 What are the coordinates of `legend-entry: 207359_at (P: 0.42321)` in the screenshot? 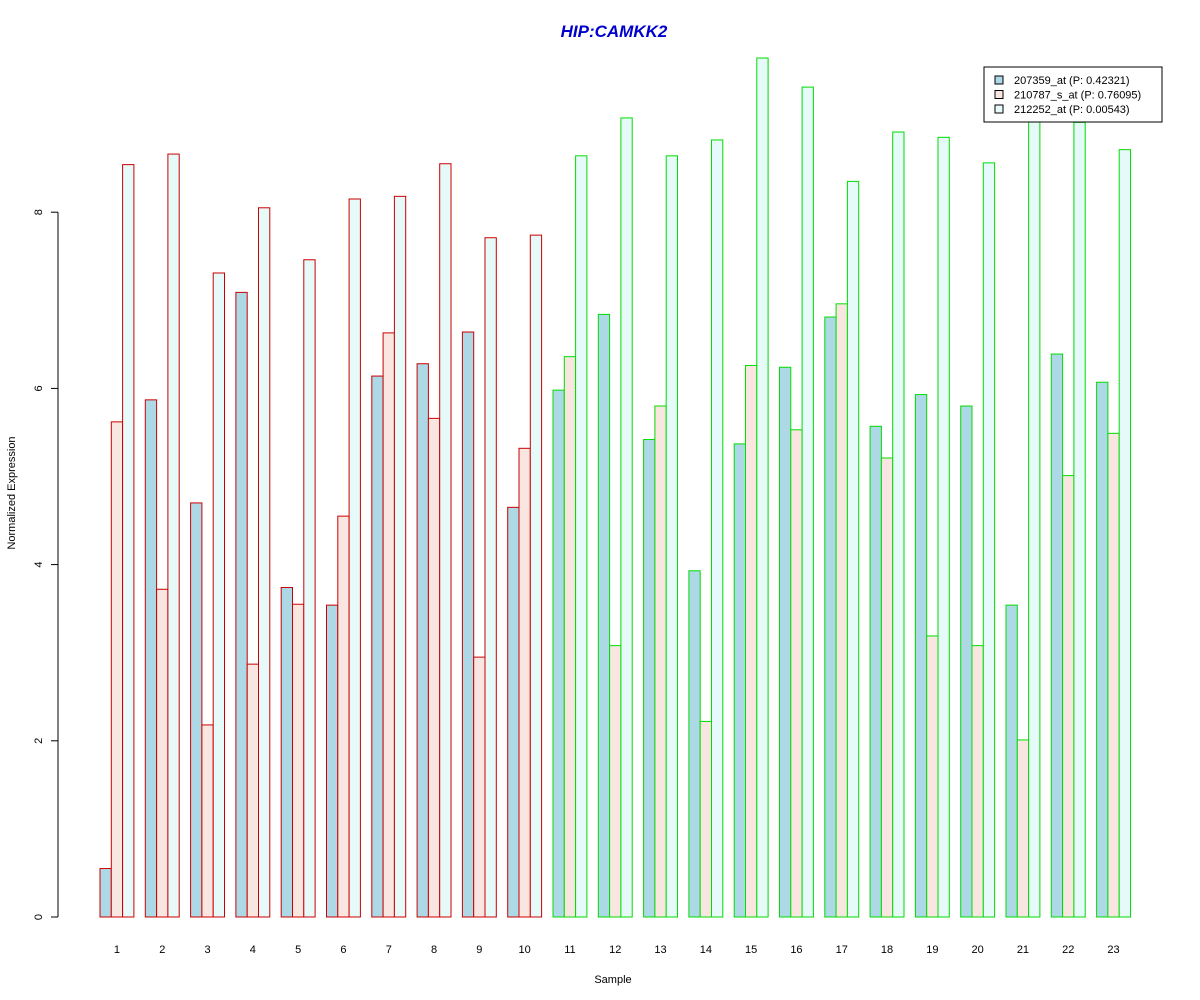 It's located at (1072, 81).